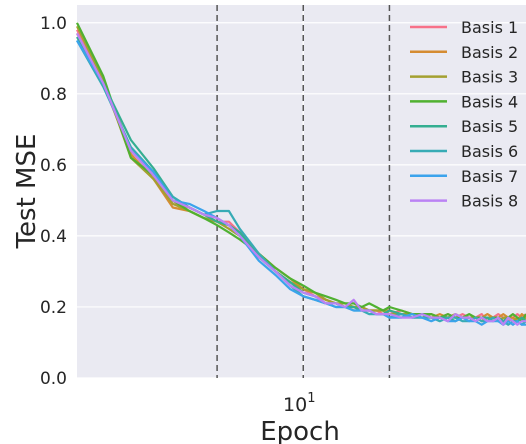  Describe the element at coordinates (489, 201) in the screenshot. I see `legend-label: Basis 8` at that location.